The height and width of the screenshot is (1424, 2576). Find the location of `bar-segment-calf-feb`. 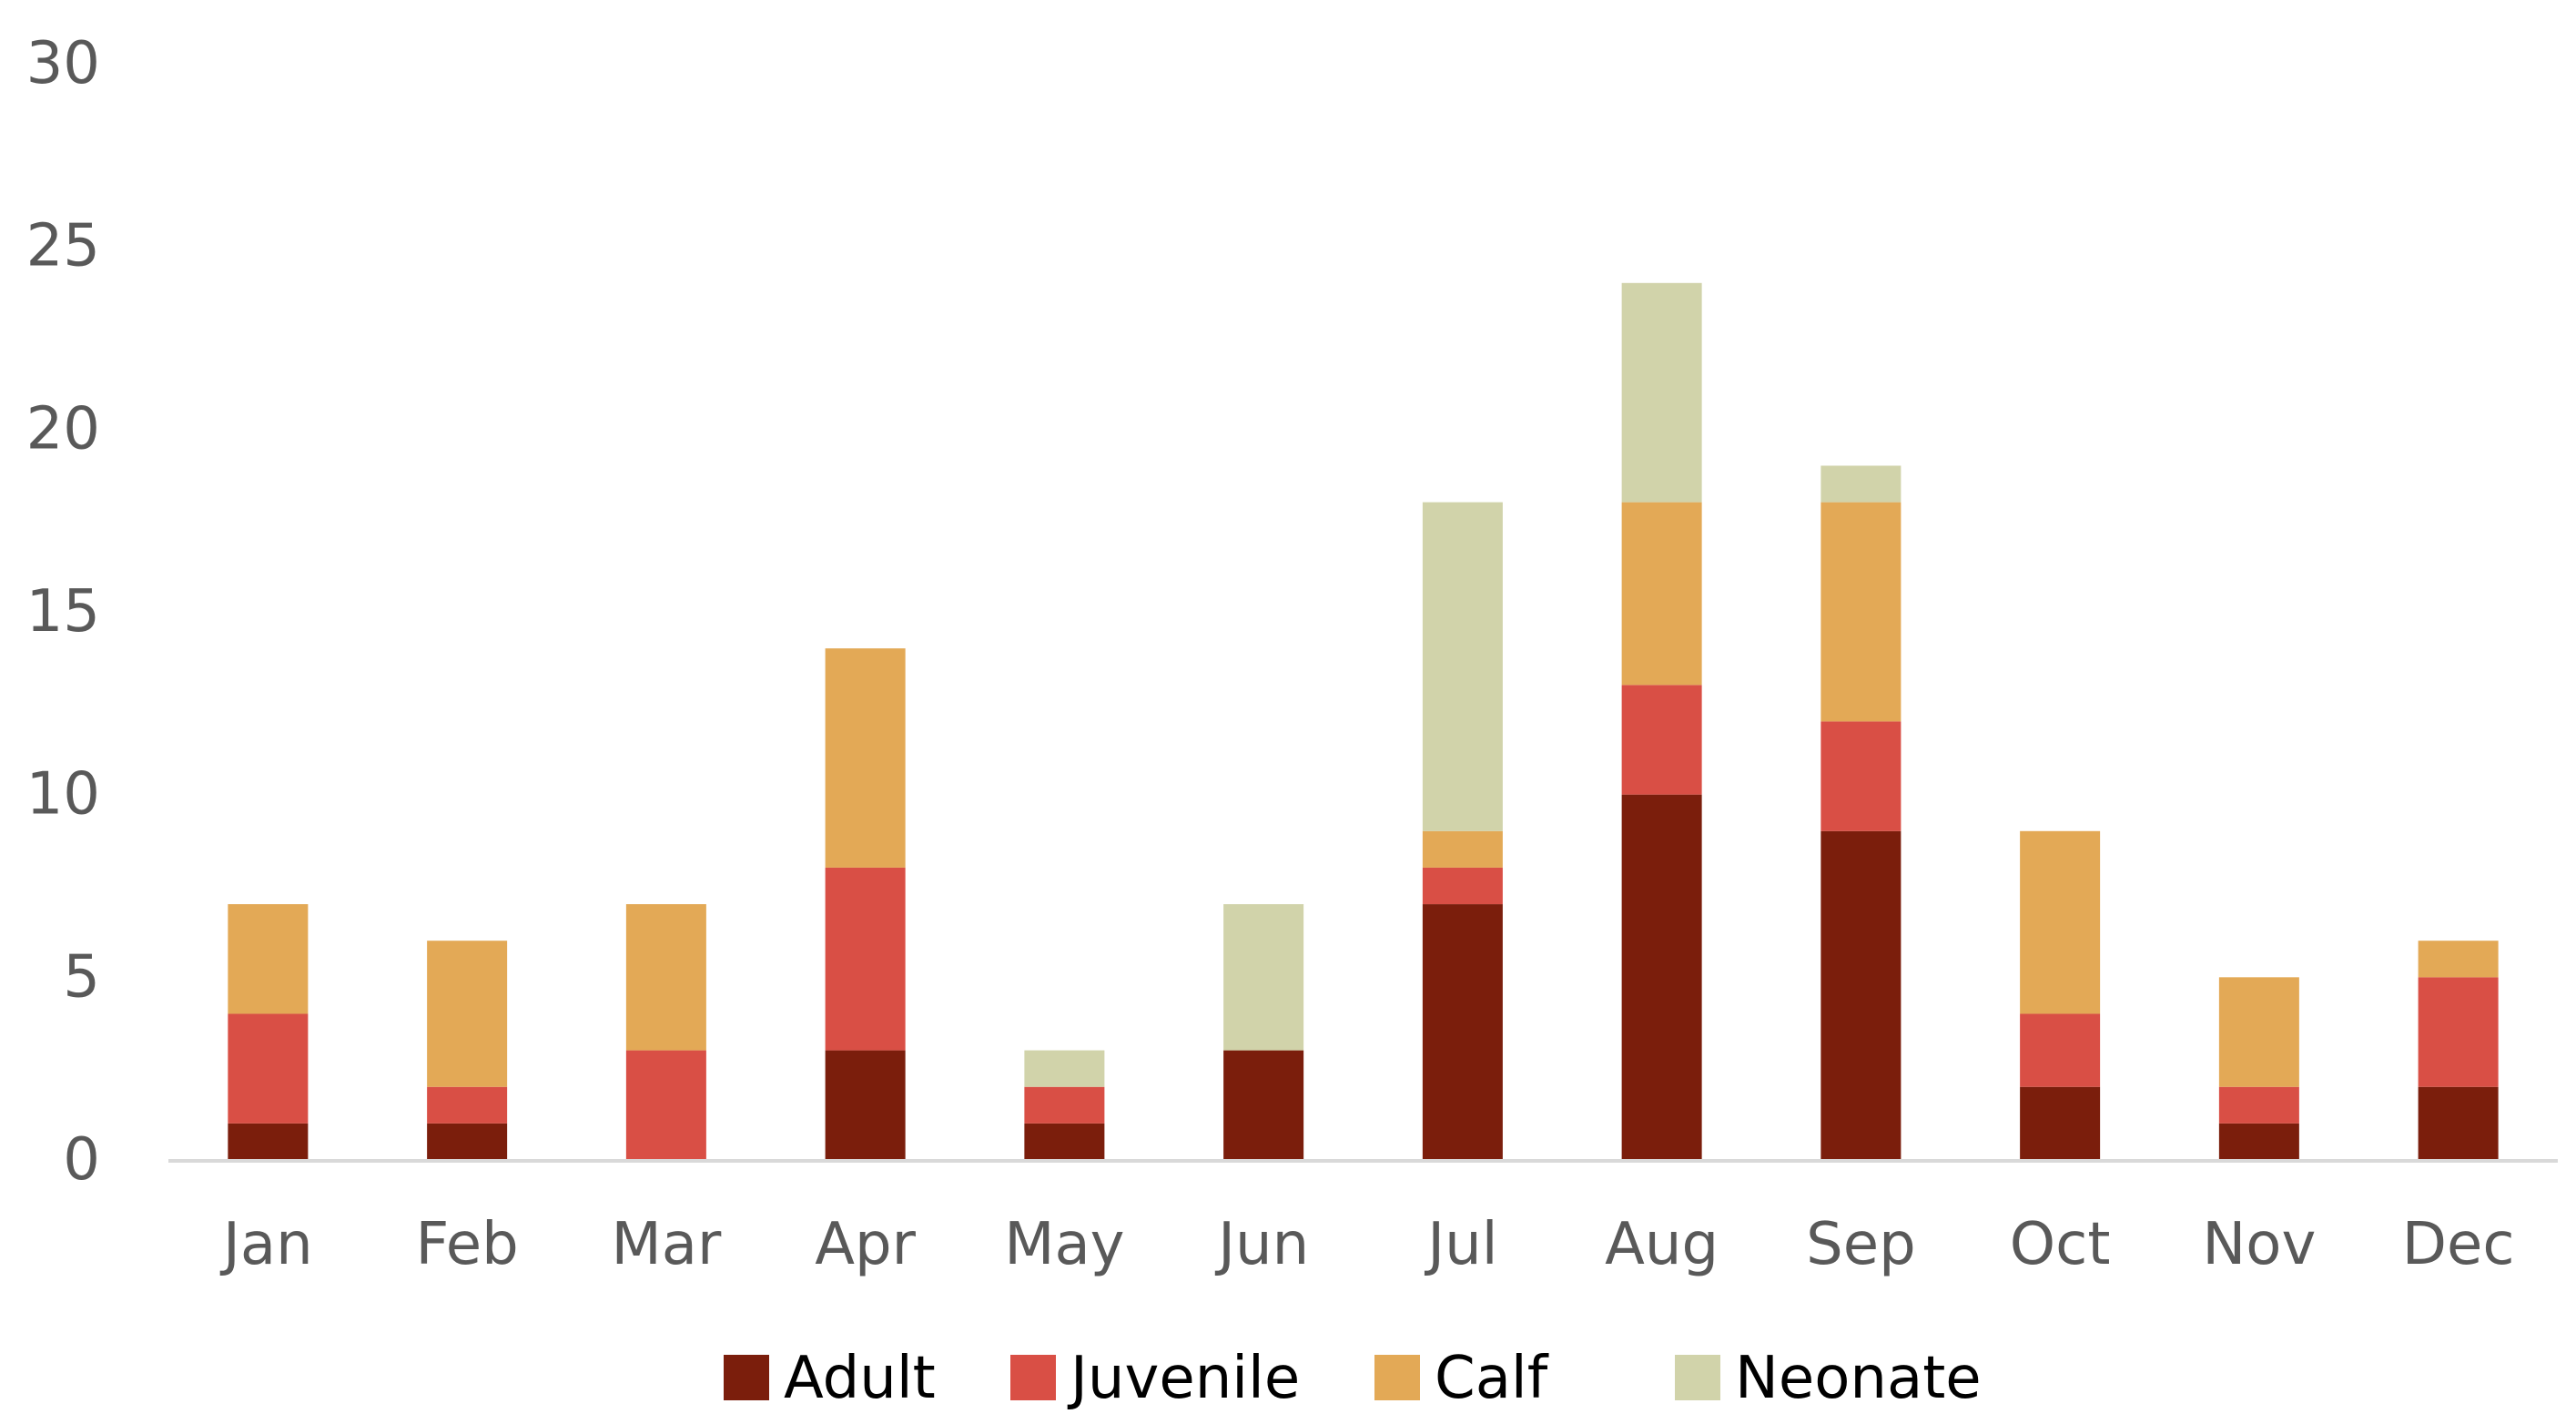

bar-segment-calf-feb is located at coordinates (467, 1014).